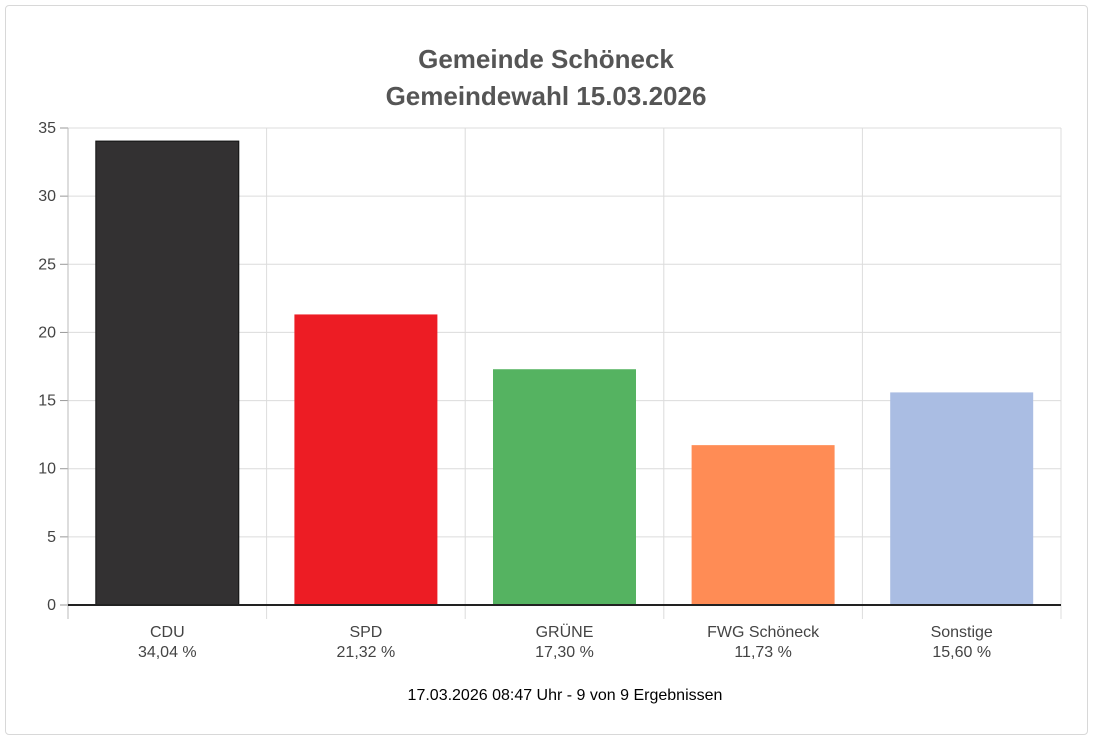  I want to click on x-value-label: 17,30 %, so click(564, 652).